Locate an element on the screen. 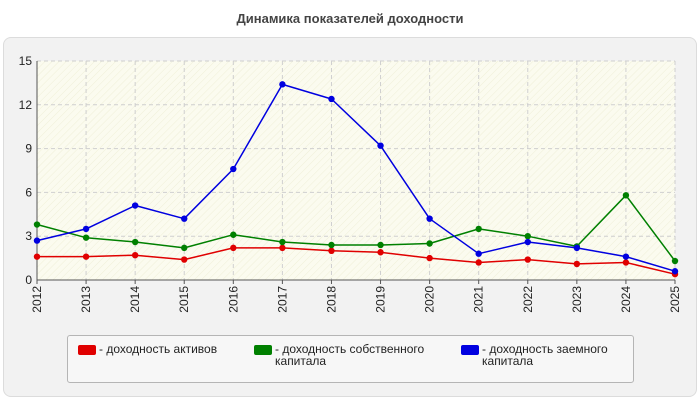  x-tick-label: 2022 is located at coordinates (528, 299).